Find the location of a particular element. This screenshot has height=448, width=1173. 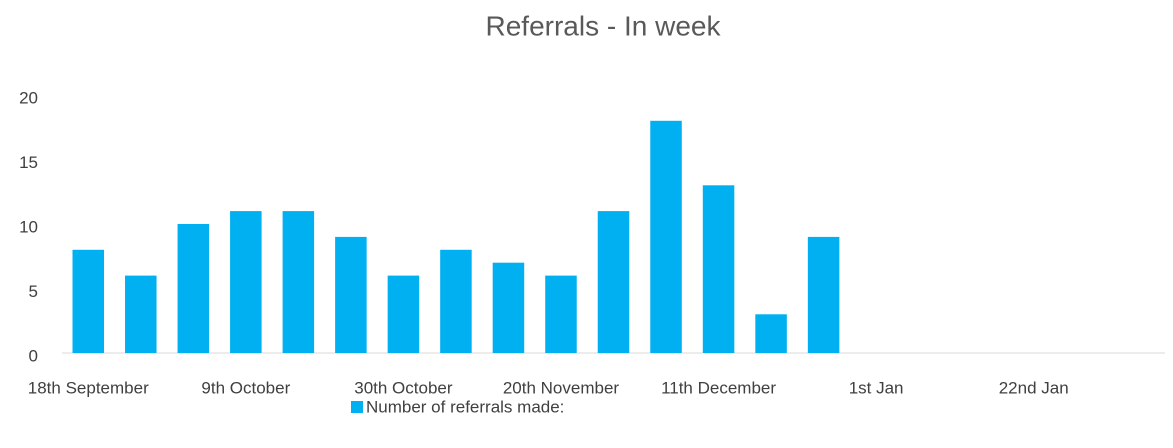

x-tick-label: 22nd Jan is located at coordinates (1034, 387).